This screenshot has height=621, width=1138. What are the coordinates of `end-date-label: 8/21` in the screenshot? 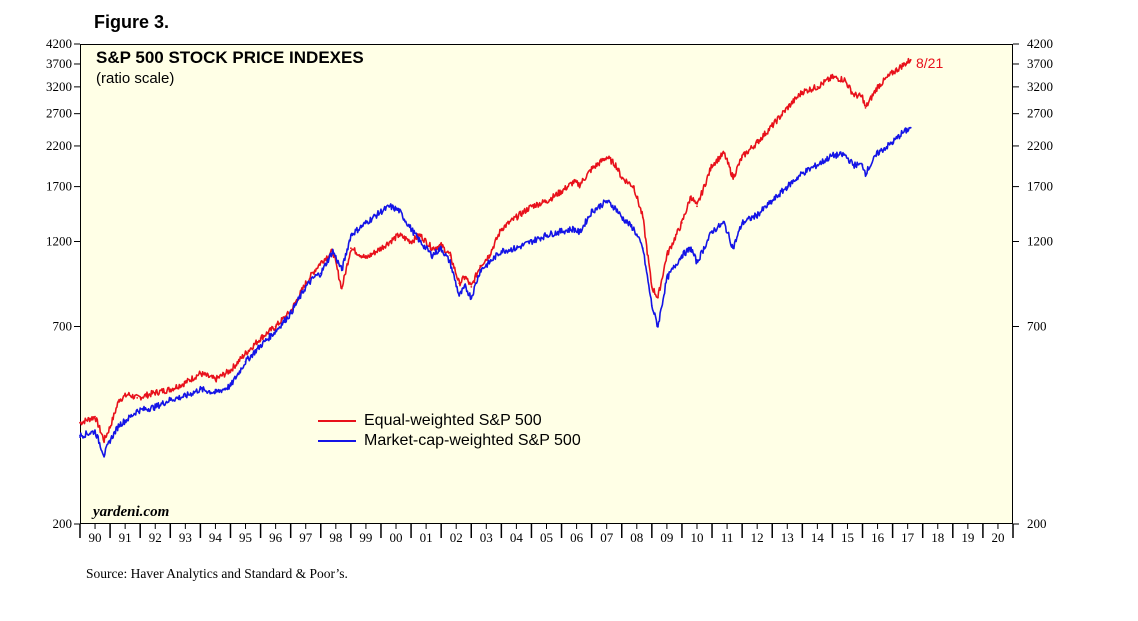 It's located at (930, 63).